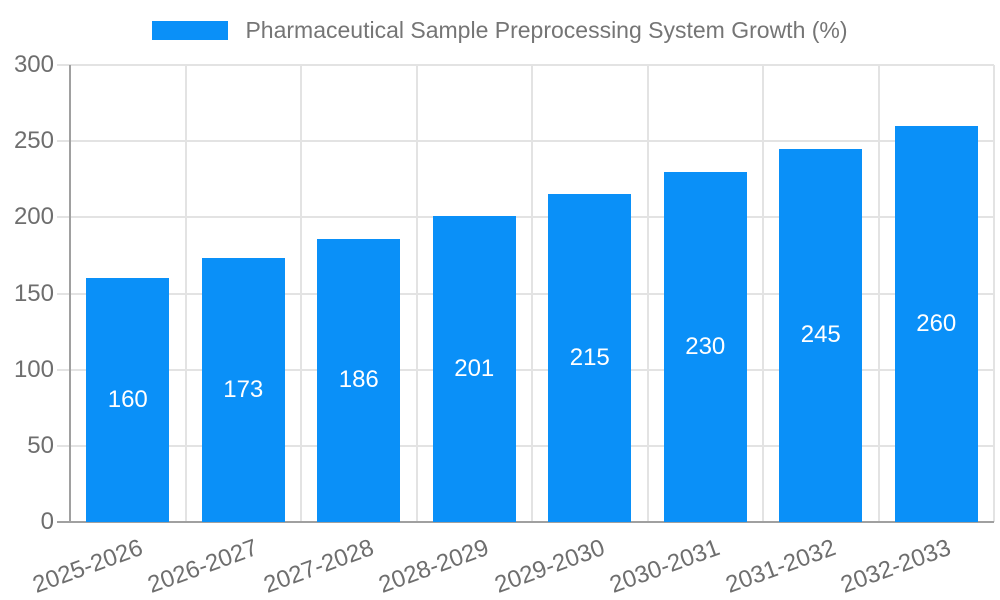 The width and height of the screenshot is (1000, 600). Describe the element at coordinates (190, 30) in the screenshot. I see `legend-color-swatch` at that location.